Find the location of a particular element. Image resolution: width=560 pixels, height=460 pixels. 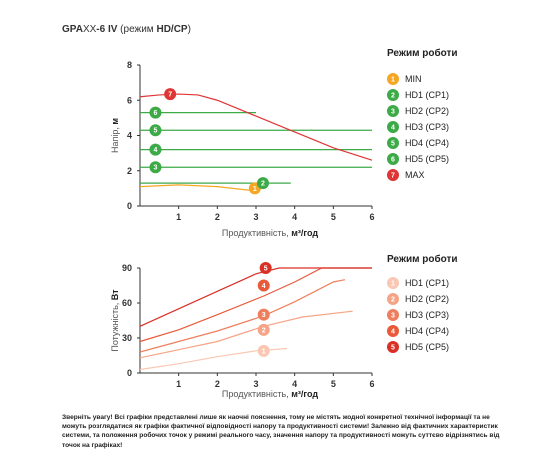

y-tick-label: 90 is located at coordinates (127, 268).